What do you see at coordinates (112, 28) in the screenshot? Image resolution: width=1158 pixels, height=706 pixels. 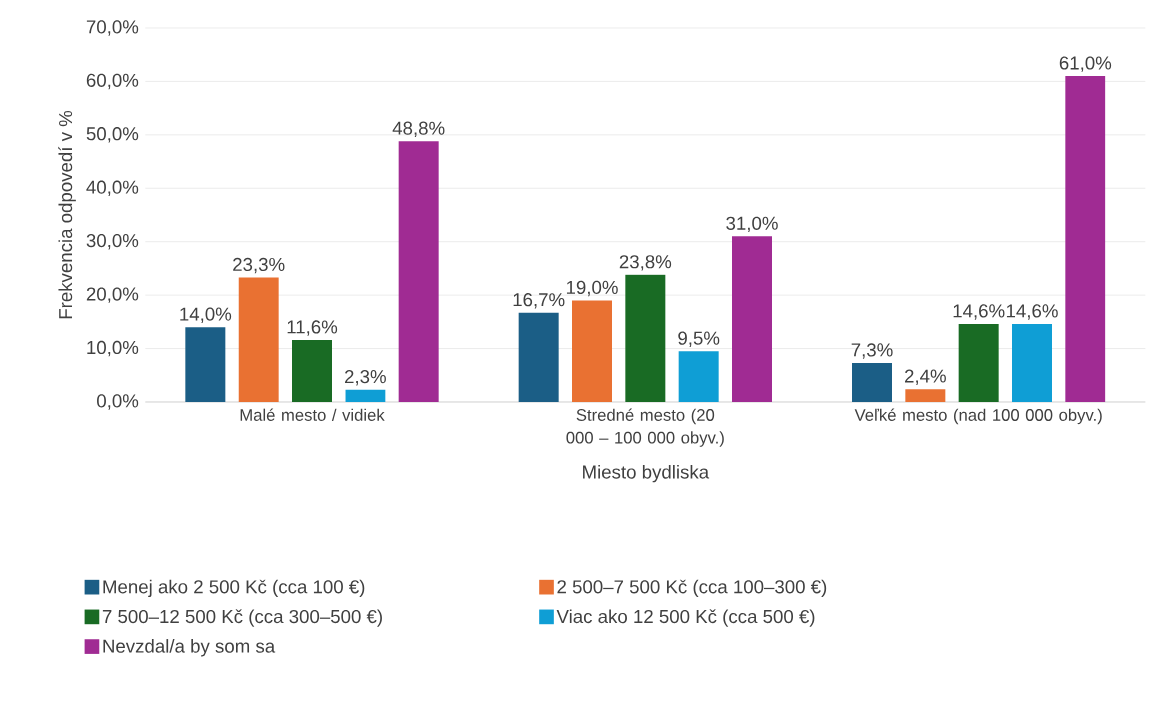 I see `y-tick-label: 70,0%` at bounding box center [112, 28].